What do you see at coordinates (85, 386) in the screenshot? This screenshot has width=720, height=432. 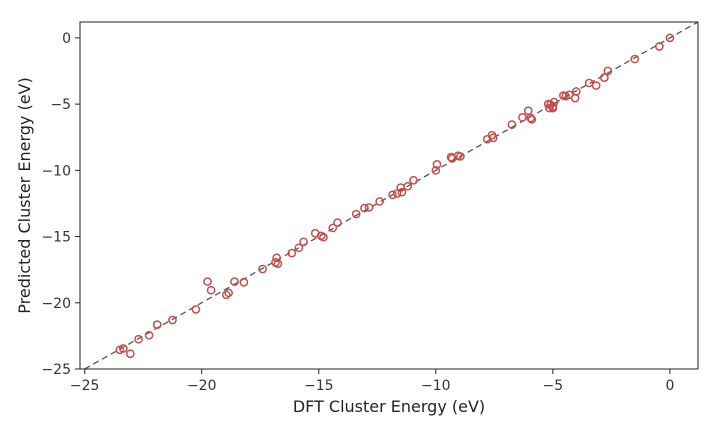 I see `x-tick-label: −25` at bounding box center [85, 386].